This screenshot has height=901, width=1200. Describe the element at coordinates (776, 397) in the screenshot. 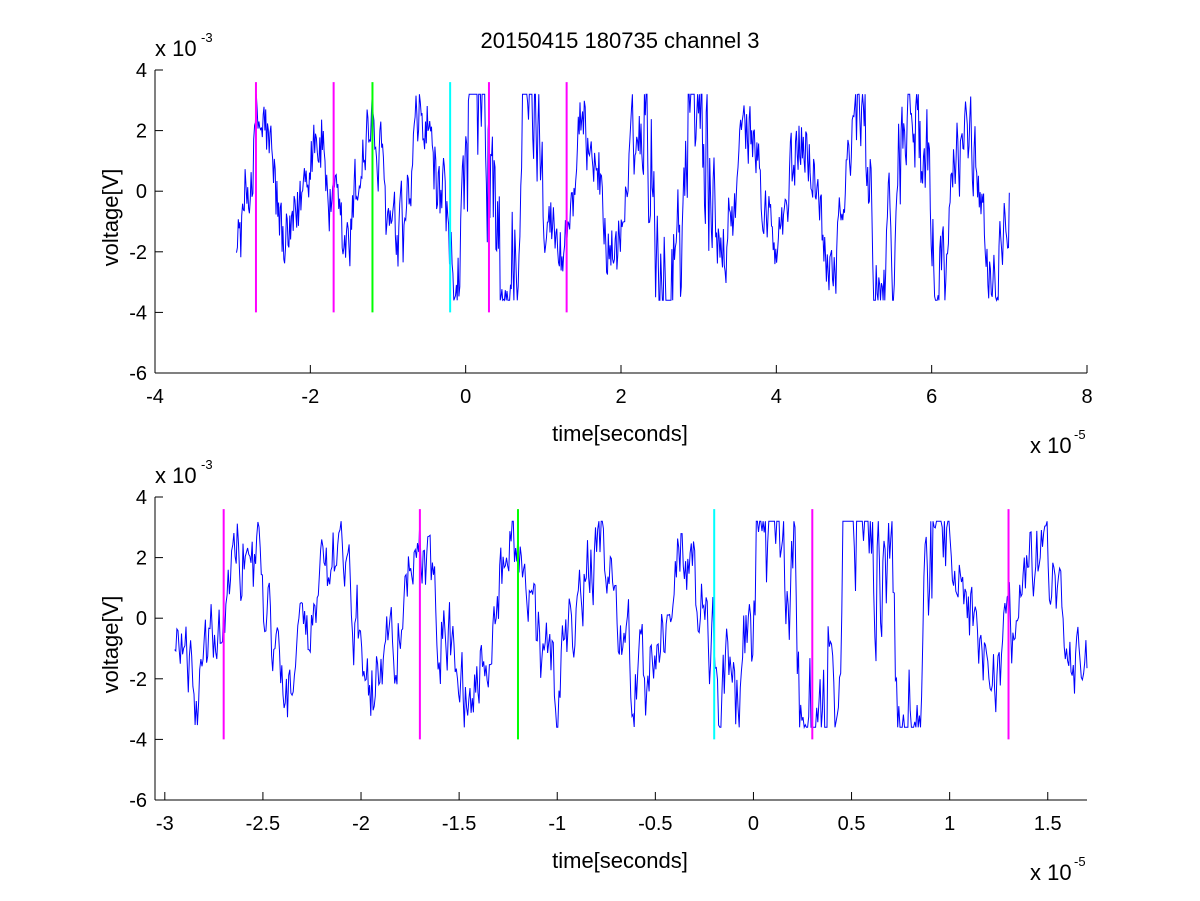

I see `x-tick-label: 4` at that location.